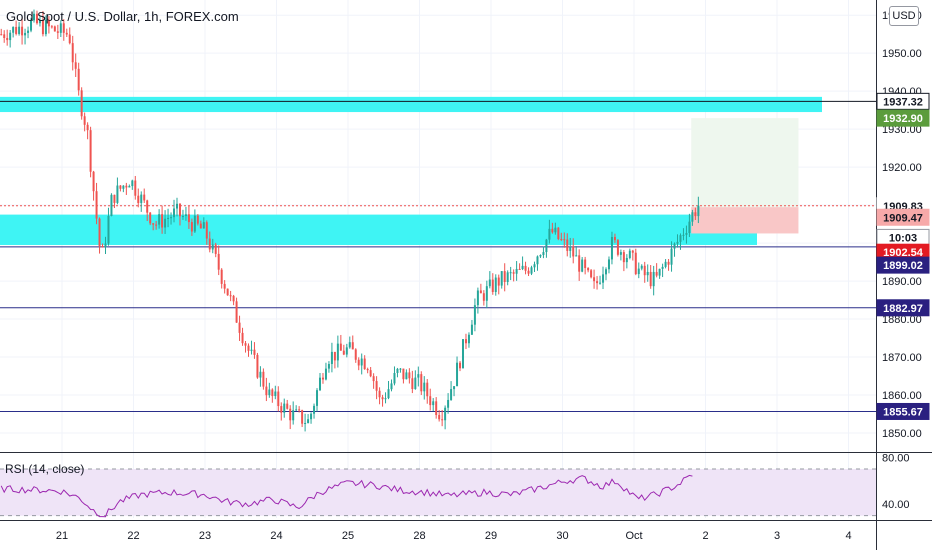 Image resolution: width=932 pixels, height=550 pixels. What do you see at coordinates (902, 320) in the screenshot?
I see `y-tick-label: 1880.00` at bounding box center [902, 320].